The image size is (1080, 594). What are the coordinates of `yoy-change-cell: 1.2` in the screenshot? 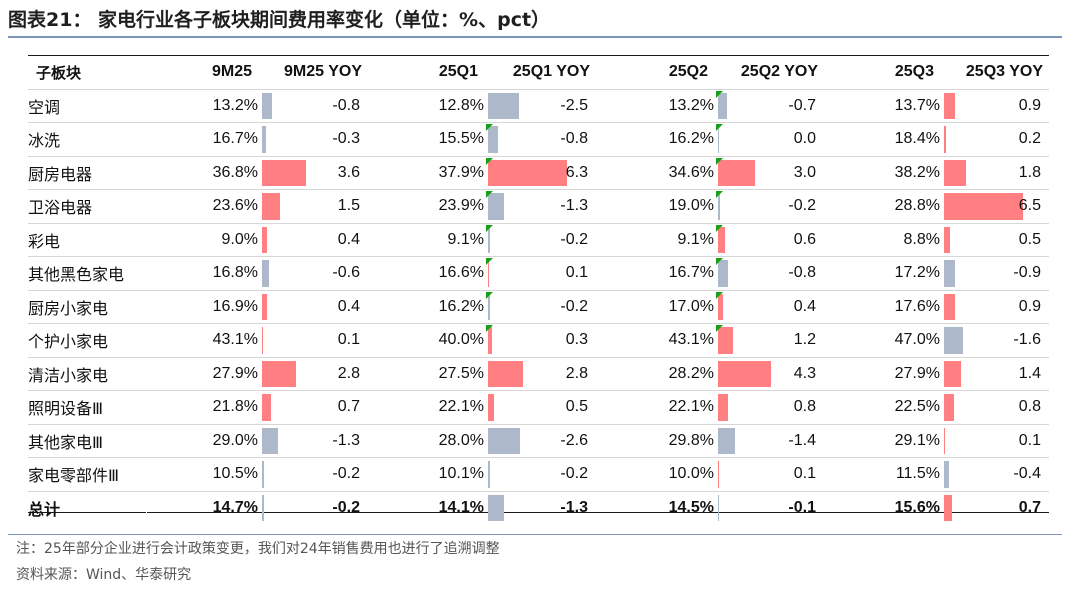 It's located at (769, 340).